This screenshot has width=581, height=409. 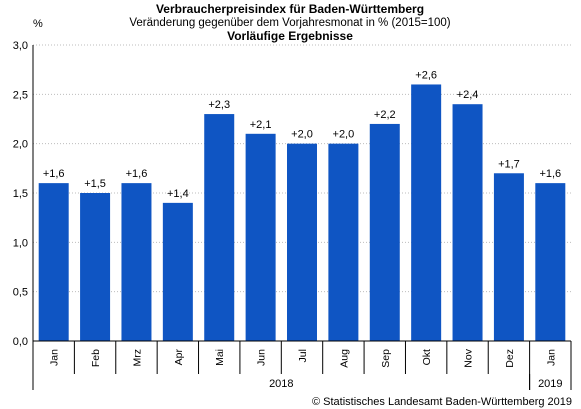 I want to click on x-tick-label: Dez, so click(x=510, y=358).